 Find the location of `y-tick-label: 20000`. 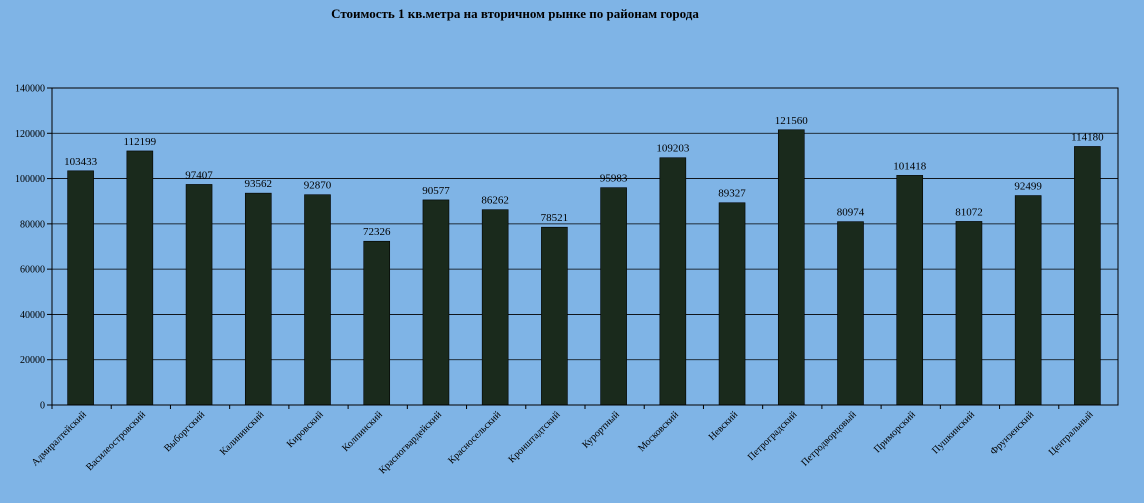

y-tick-label: 20000 is located at coordinates (32, 360).